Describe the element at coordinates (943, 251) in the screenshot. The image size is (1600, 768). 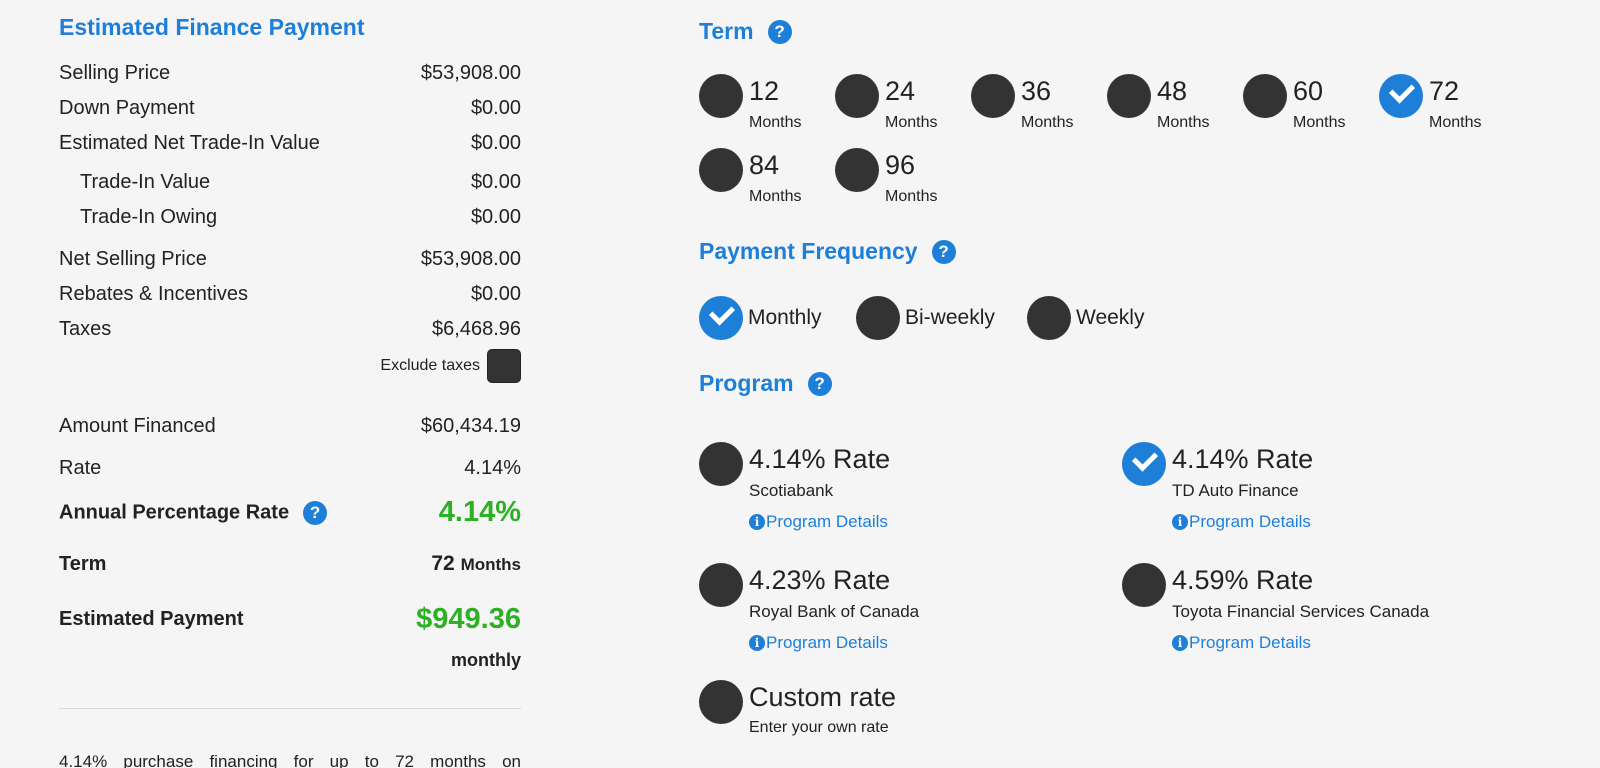
I see `frequency-help-icon: ?` at that location.